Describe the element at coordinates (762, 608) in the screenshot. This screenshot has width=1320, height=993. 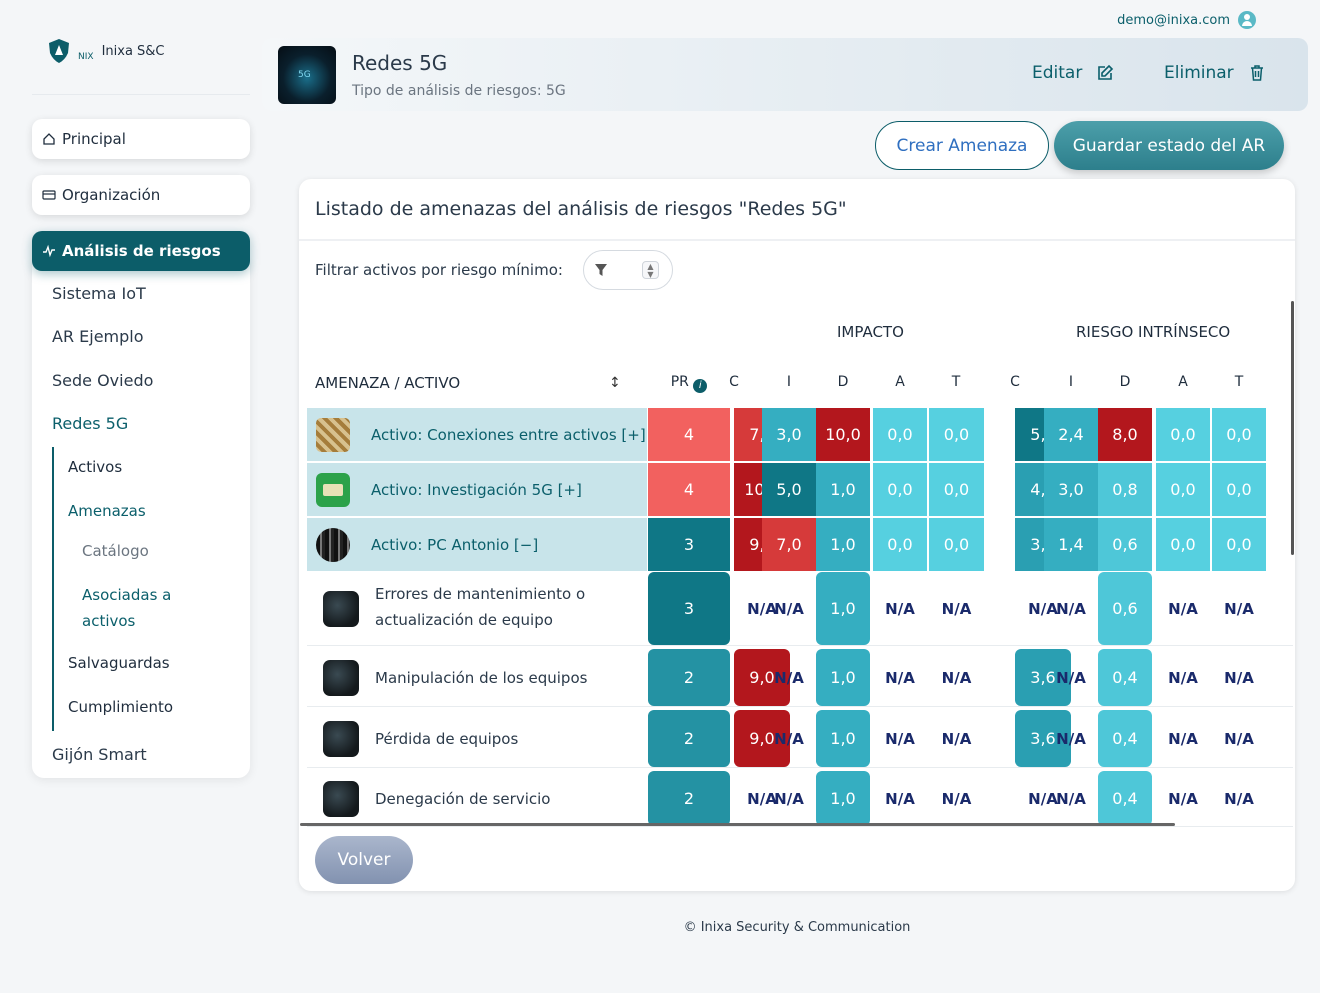
I see `impact-cell-c: N/A` at that location.